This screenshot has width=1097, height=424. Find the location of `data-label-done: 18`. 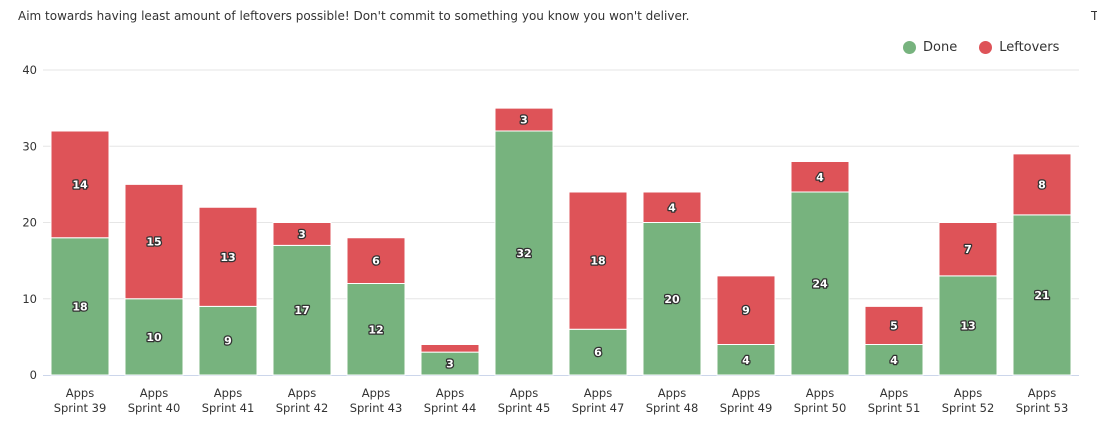

data-label-done: 18 is located at coordinates (79, 306).